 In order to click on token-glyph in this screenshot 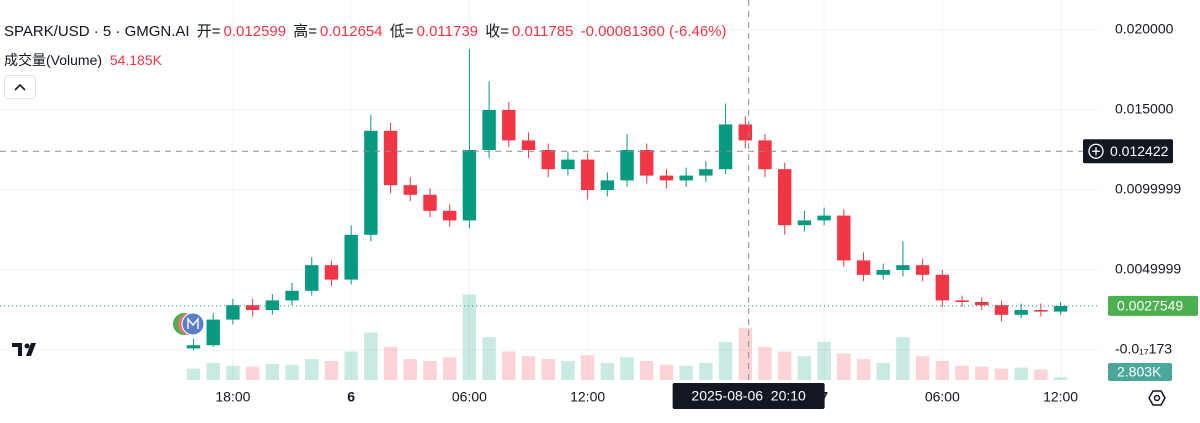, I will do `click(193, 323)`.